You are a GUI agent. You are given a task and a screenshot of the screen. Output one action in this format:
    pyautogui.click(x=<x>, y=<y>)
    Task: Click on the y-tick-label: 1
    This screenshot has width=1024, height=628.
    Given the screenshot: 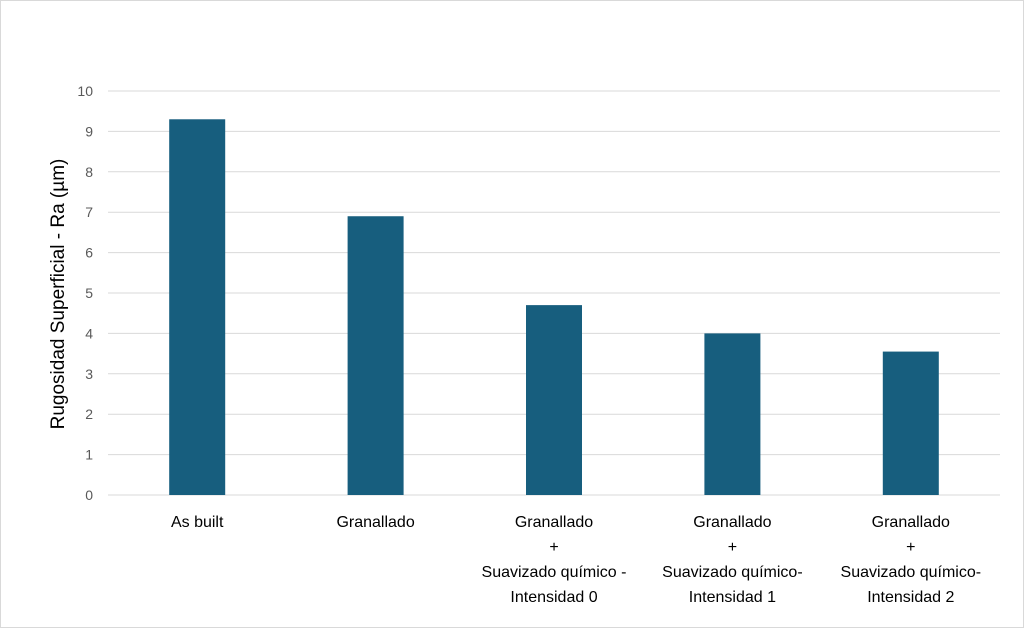 What is the action you would take?
    pyautogui.click(x=89, y=455)
    